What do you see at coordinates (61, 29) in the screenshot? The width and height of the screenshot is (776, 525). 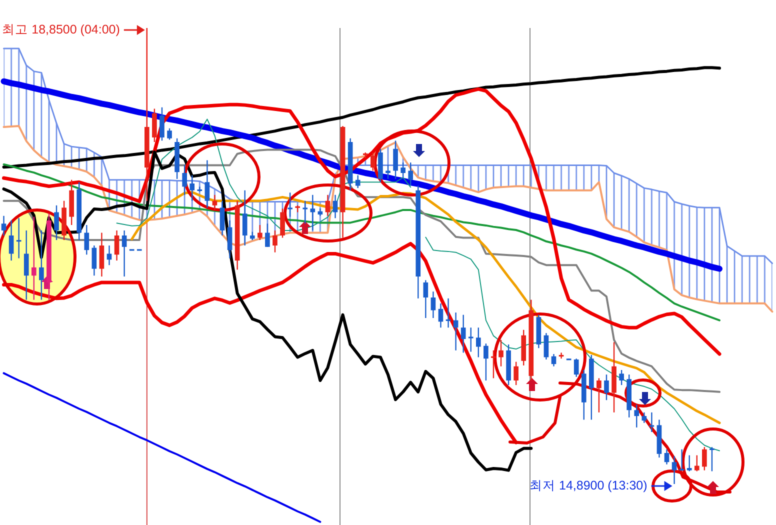 I see `annotation: 최고 18,8500 (04:00)` at bounding box center [61, 29].